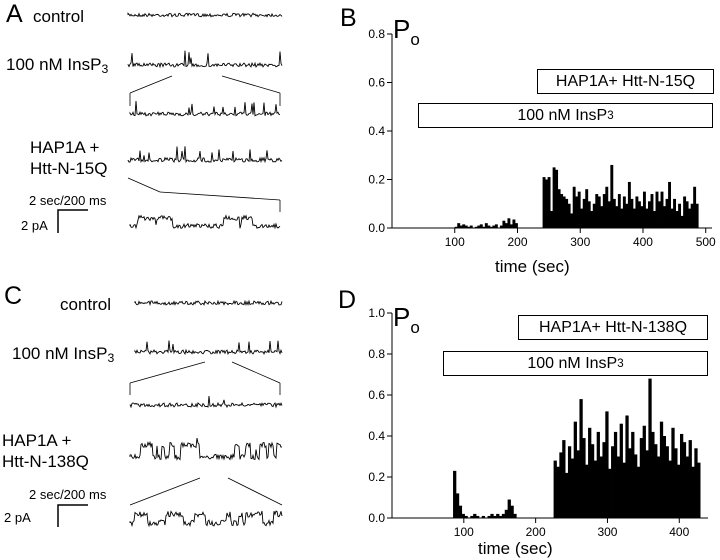 This screenshot has width=720, height=560. I want to click on x-tick-label-d: 400, so click(679, 532).